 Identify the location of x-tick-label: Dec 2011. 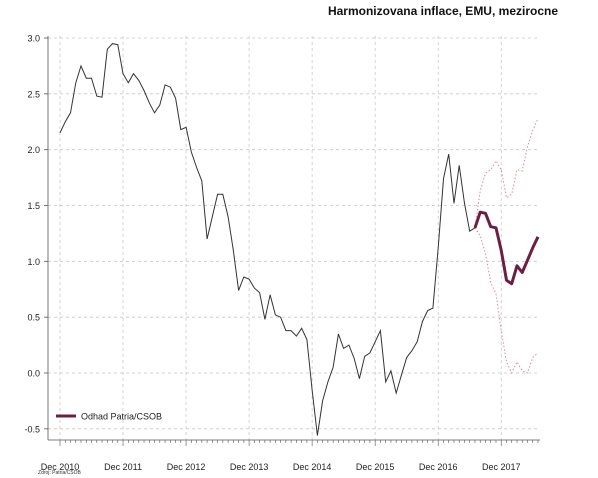
(123, 467).